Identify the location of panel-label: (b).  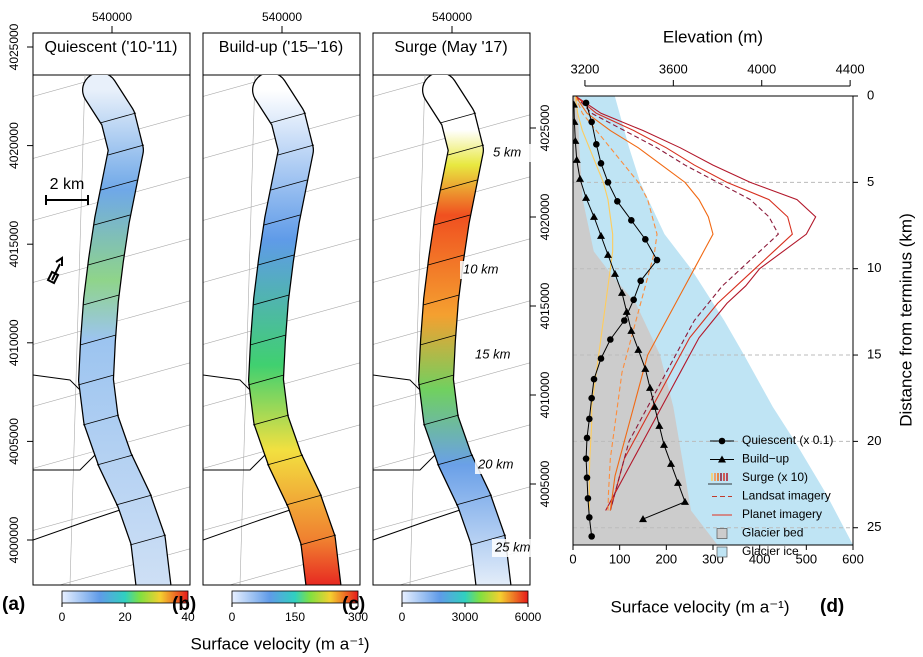
(184, 604).